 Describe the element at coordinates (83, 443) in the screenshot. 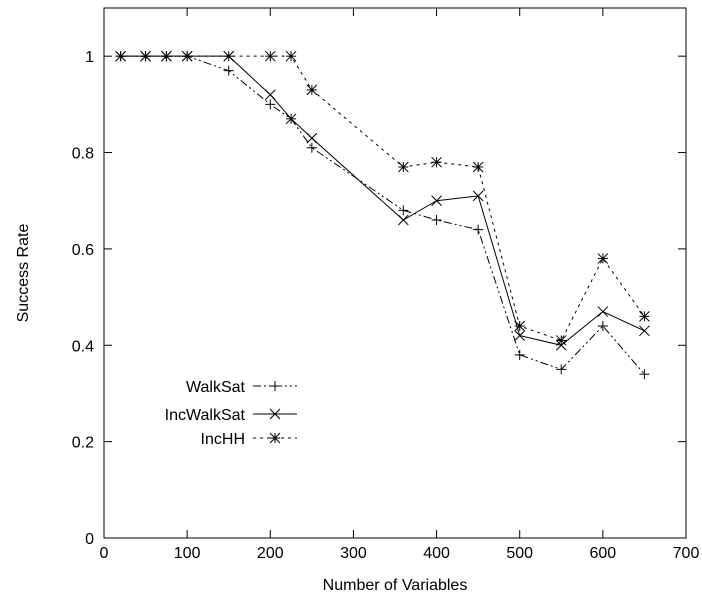

I see `y-tick-label: 0.2` at that location.